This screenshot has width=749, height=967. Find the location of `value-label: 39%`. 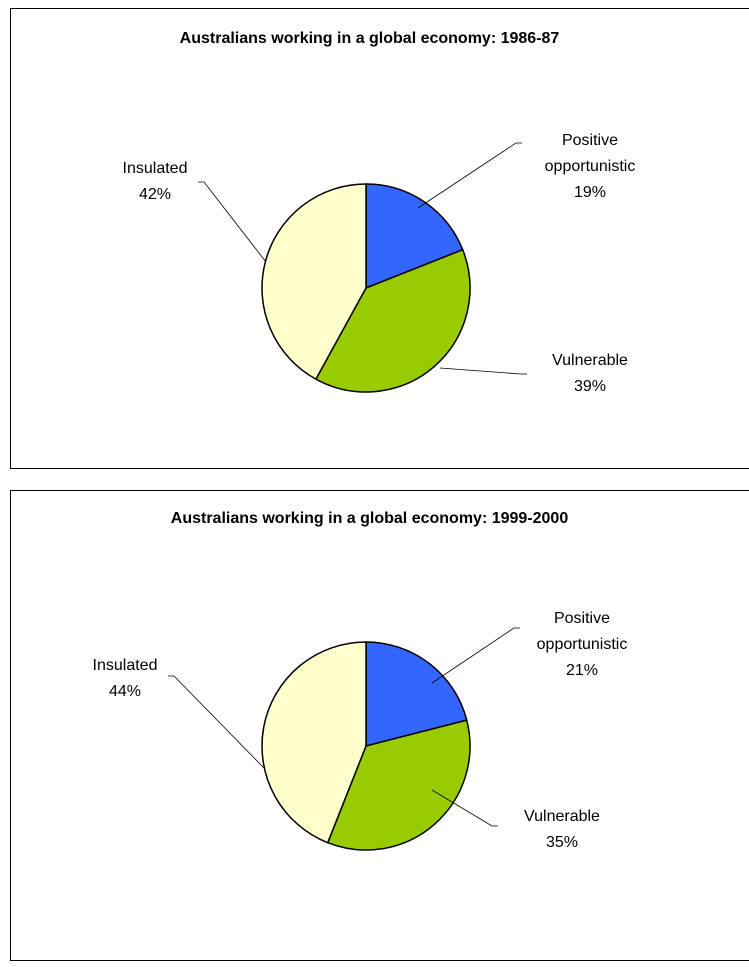

value-label: 39% is located at coordinates (590, 386).